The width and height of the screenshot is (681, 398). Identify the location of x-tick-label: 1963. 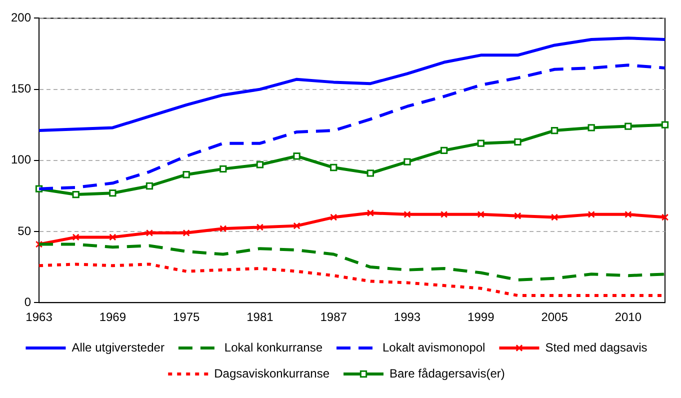
(39, 317).